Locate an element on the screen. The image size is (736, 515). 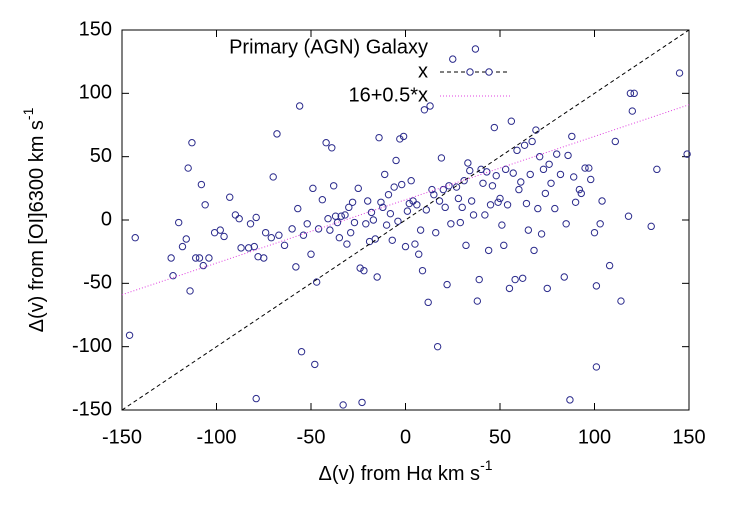
legend-label: x is located at coordinates (423, 71).